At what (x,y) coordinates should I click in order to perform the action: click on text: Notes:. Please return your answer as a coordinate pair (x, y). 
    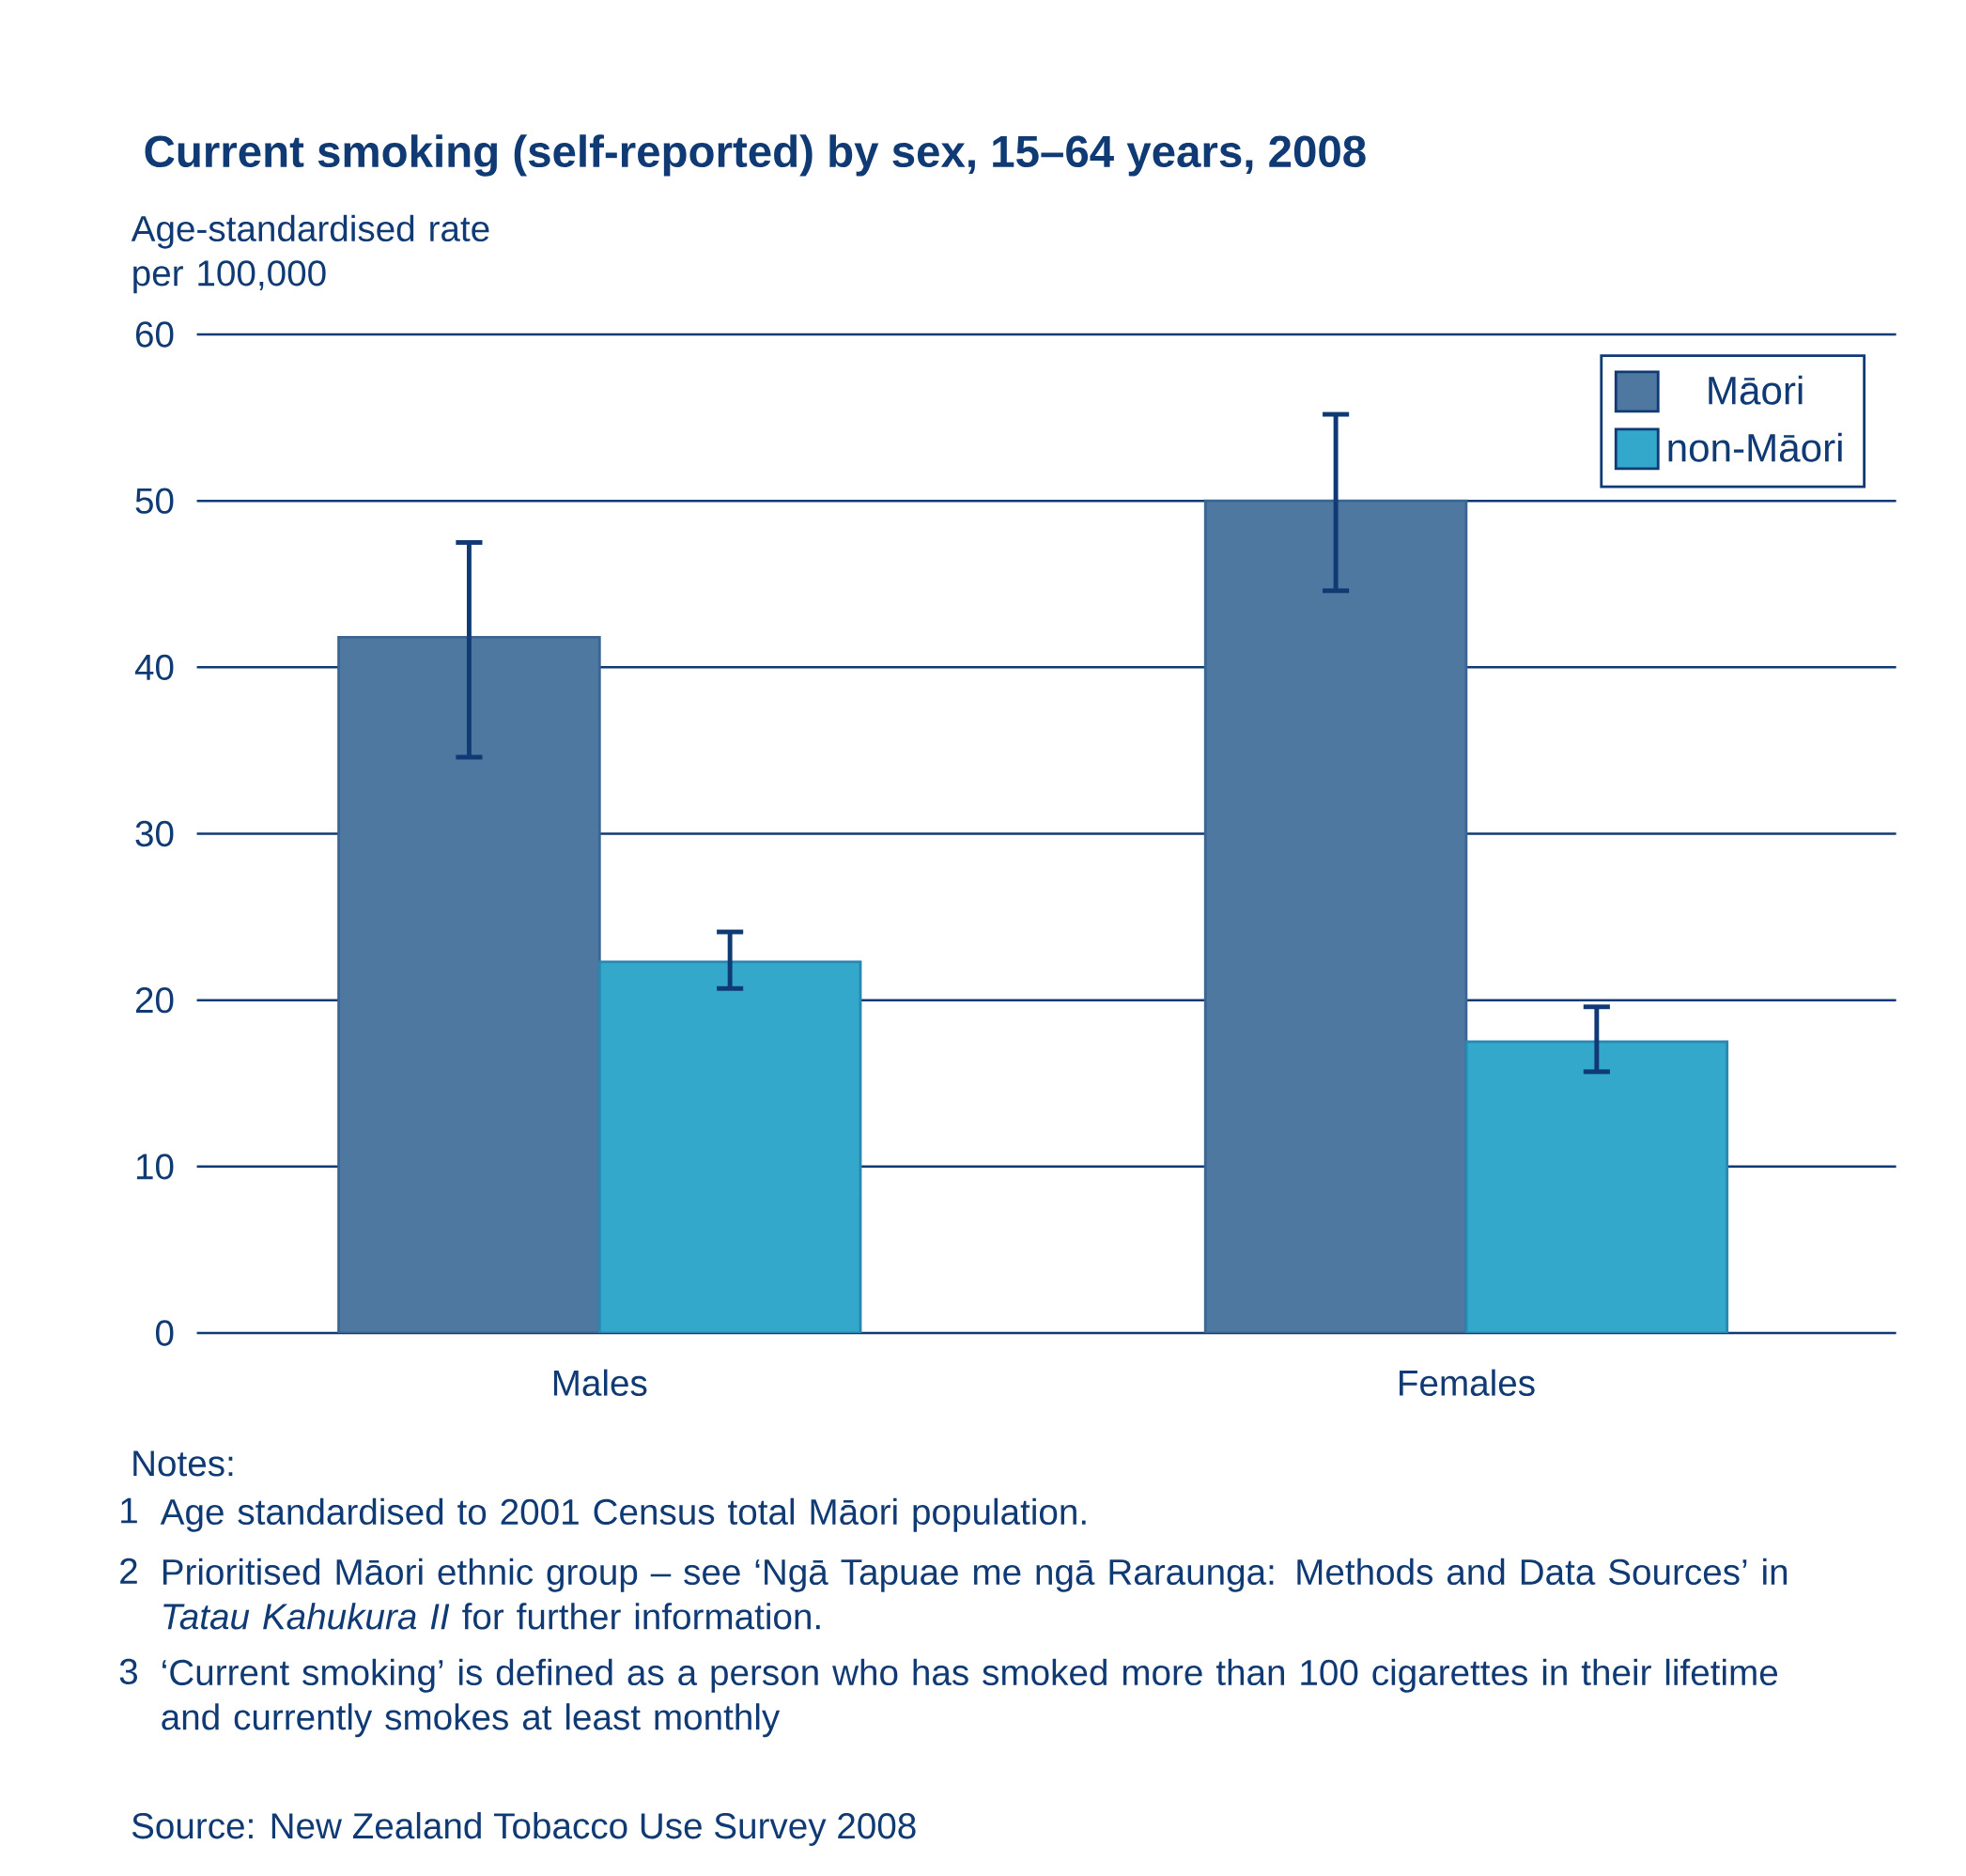
    Looking at the image, I should click on (183, 1463).